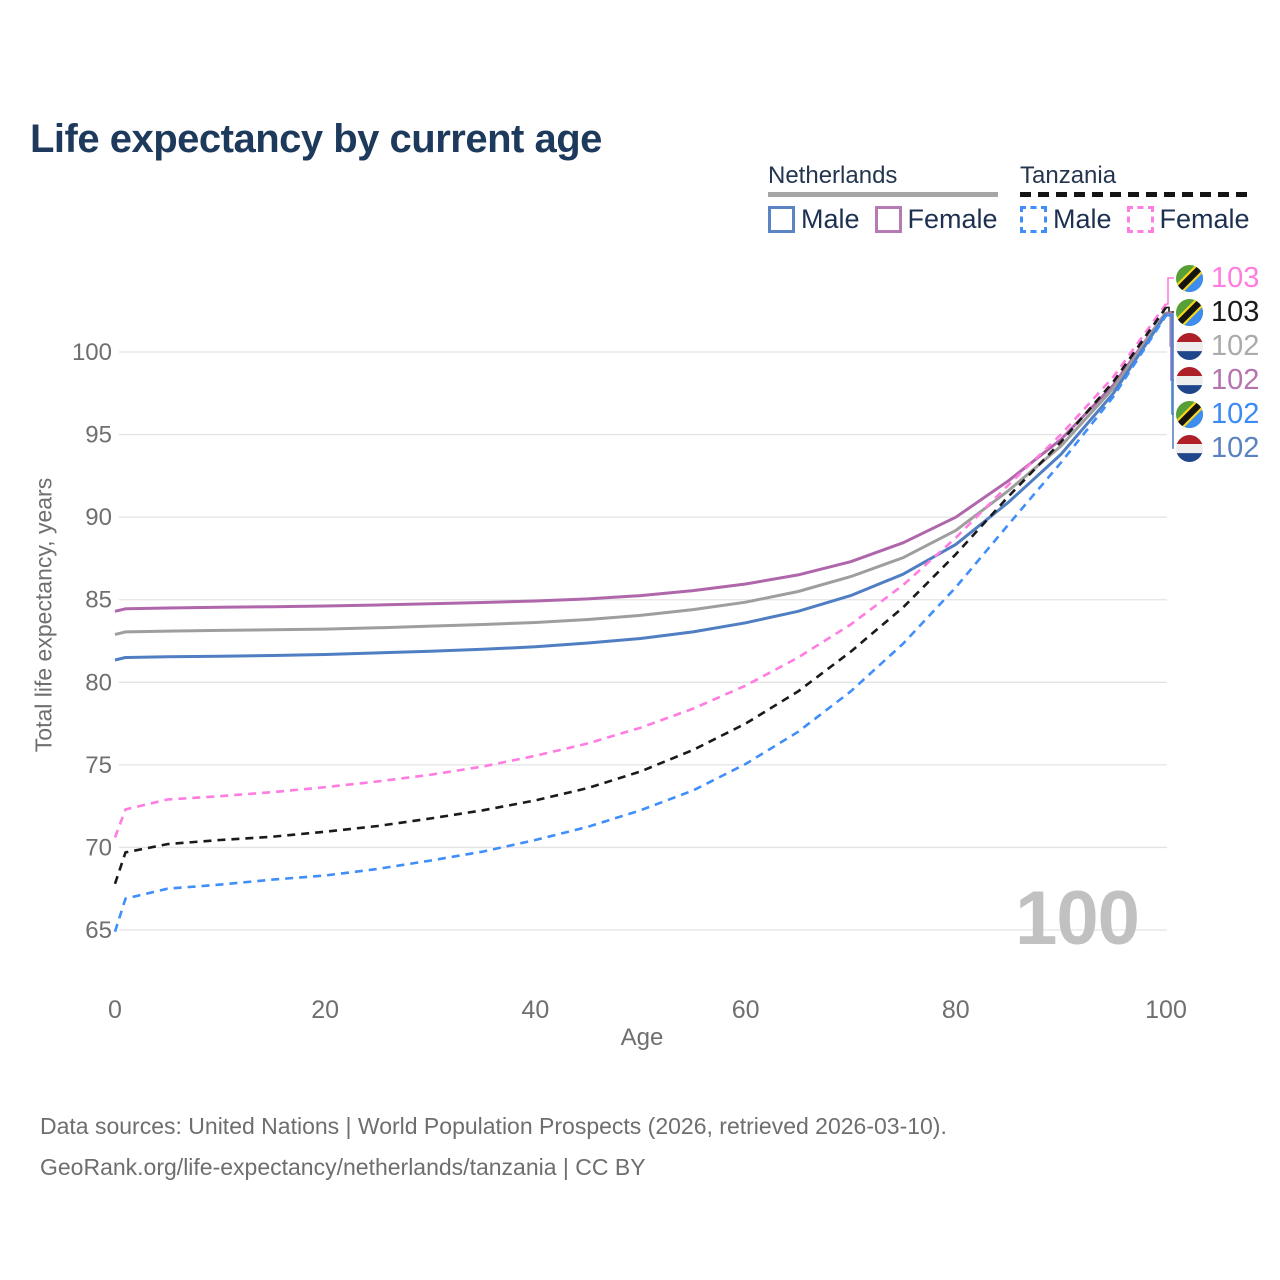 Image resolution: width=1280 pixels, height=1280 pixels. Describe the element at coordinates (883, 194) in the screenshot. I see `legend-line-sample-netherlands` at that location.